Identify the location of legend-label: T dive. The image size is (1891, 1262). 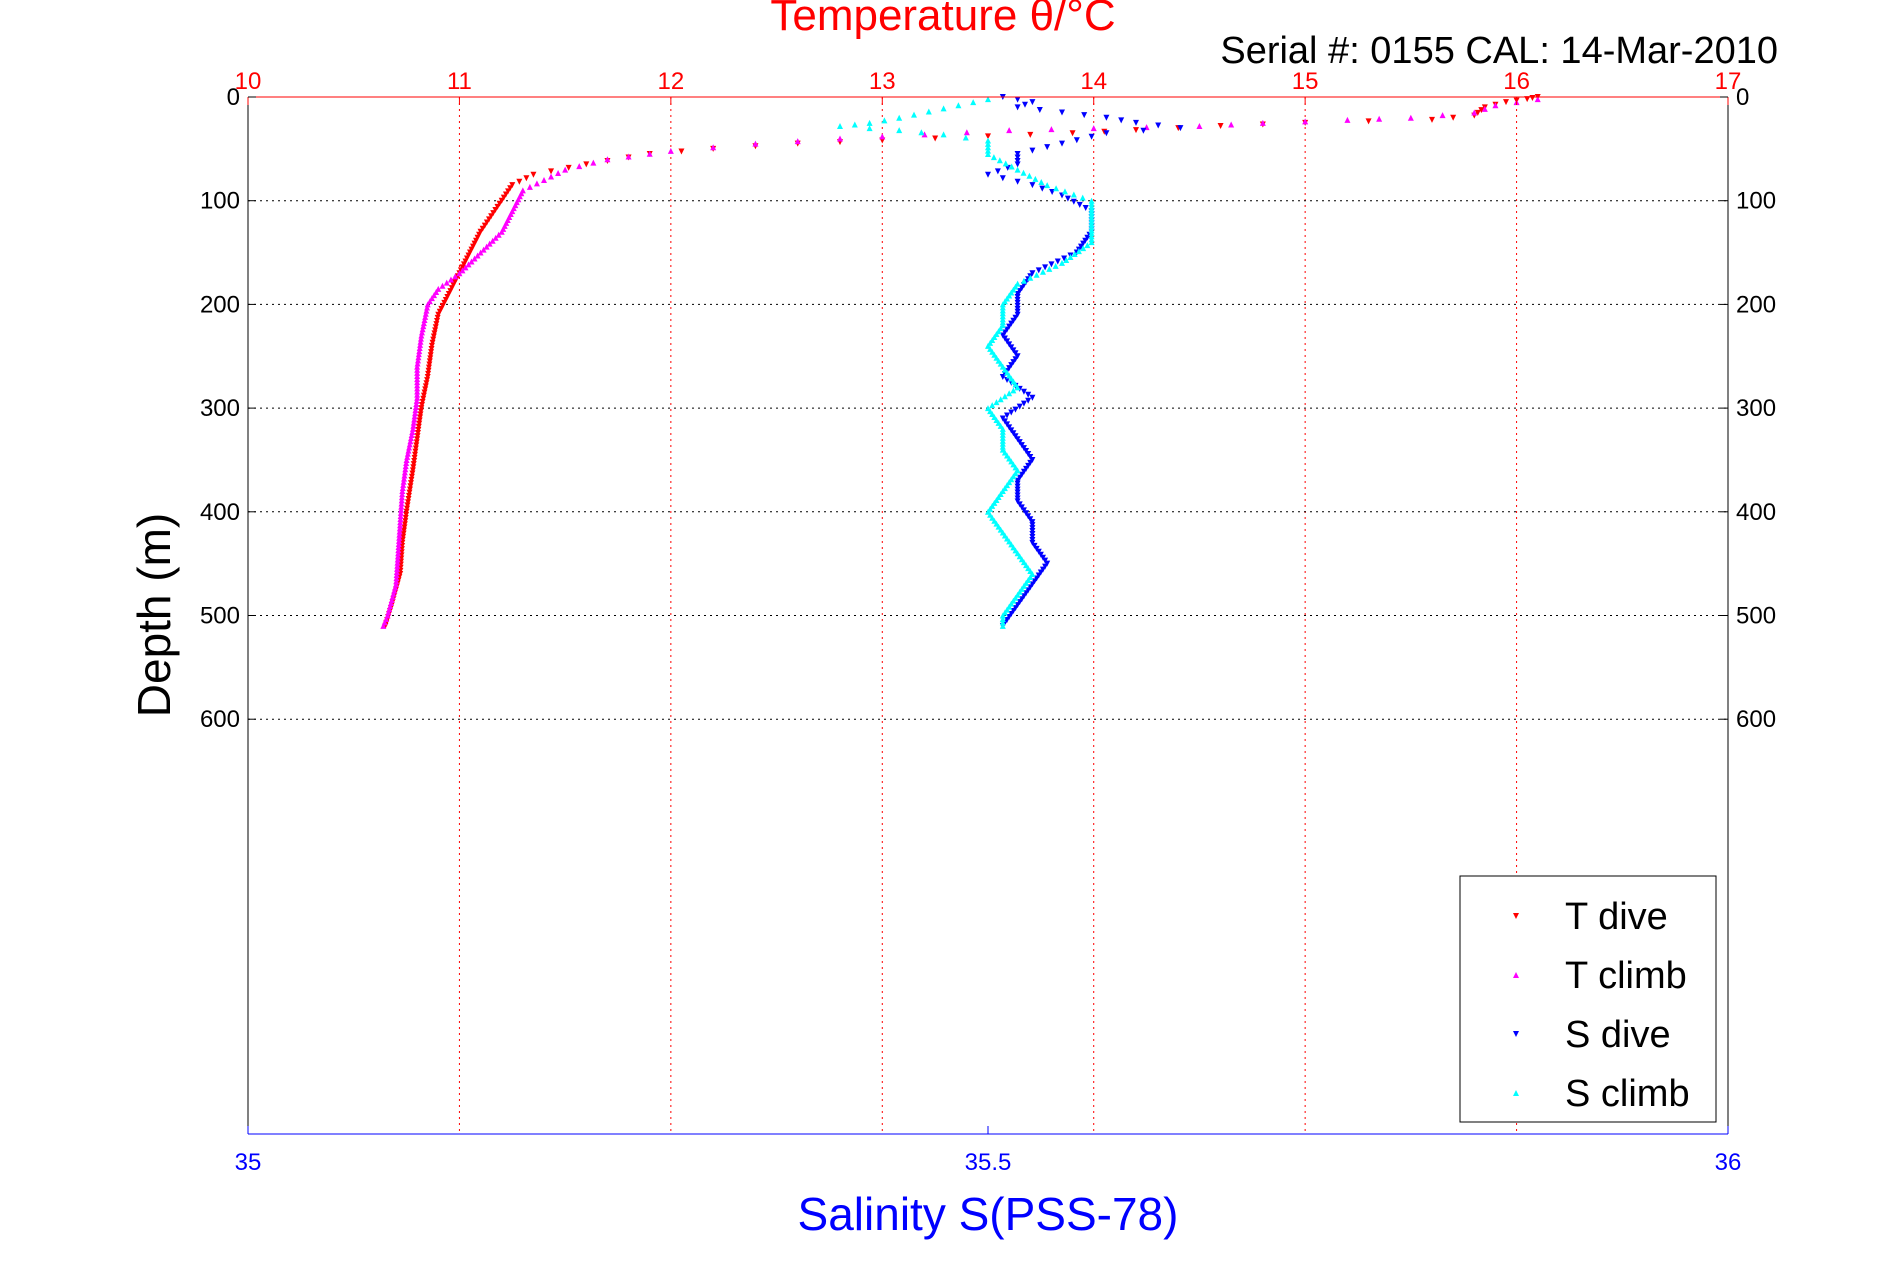
(1616, 917).